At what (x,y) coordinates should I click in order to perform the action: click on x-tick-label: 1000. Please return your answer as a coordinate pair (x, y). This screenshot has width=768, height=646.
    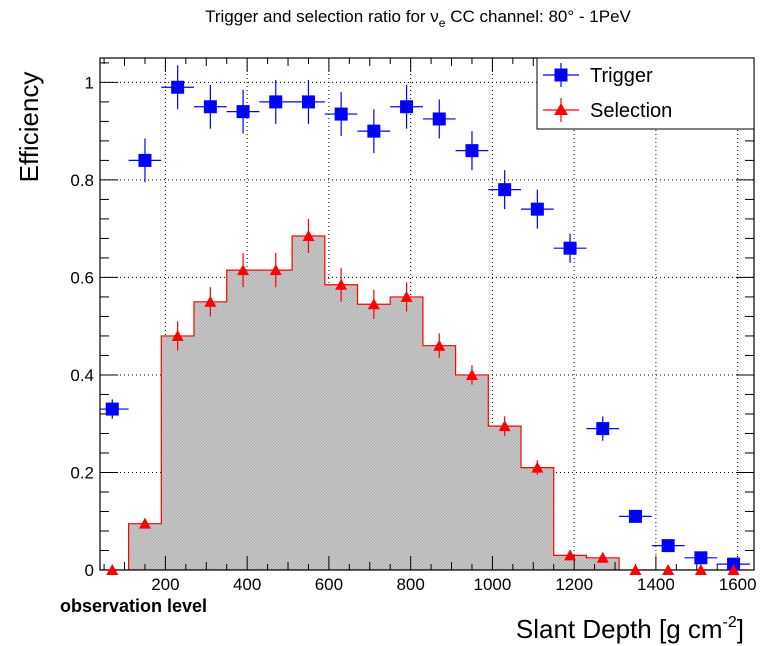
    Looking at the image, I should click on (492, 584).